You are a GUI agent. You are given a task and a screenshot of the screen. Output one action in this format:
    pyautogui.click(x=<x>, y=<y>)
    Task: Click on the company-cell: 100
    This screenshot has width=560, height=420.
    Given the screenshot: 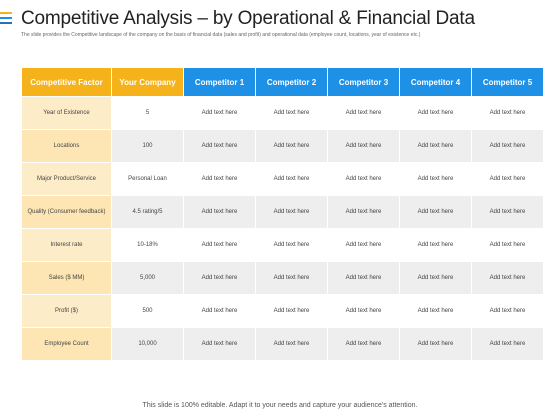 What is the action you would take?
    pyautogui.click(x=147, y=146)
    